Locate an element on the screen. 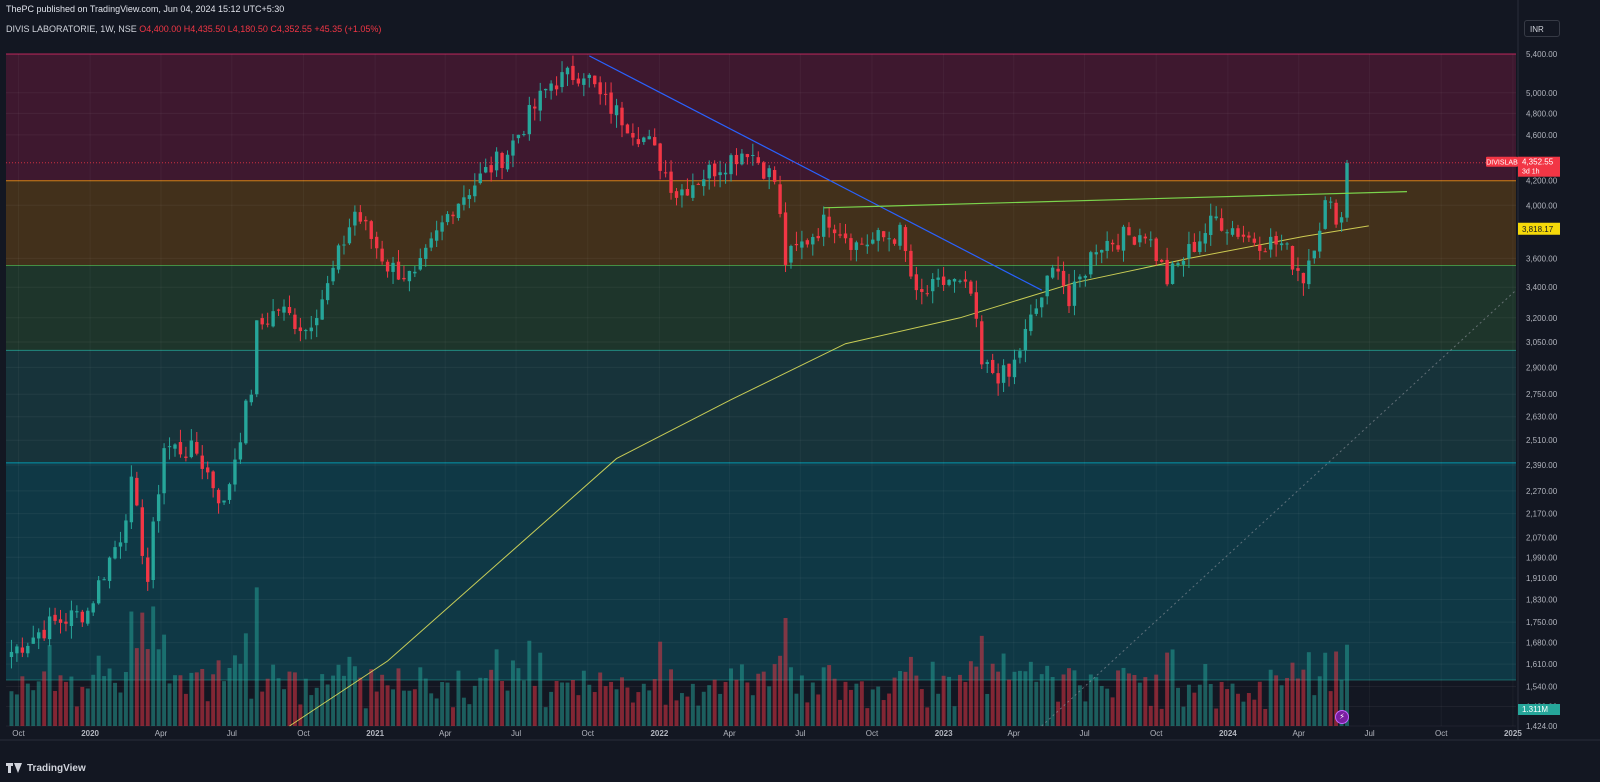 The width and height of the screenshot is (1600, 782). symbol-tag-label: DIVISLAB is located at coordinates (1502, 163).